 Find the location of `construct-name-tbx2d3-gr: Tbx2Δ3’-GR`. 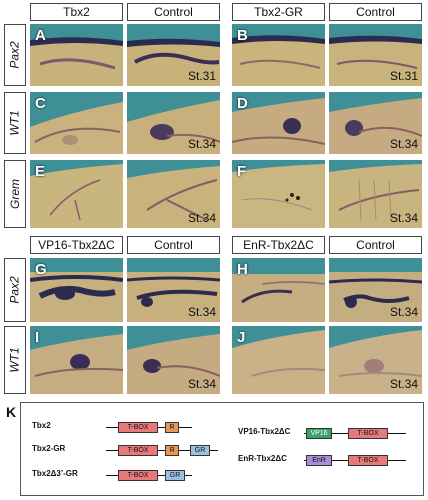

construct-name-tbx2d3-gr: Tbx2Δ3’-GR is located at coordinates (55, 473).